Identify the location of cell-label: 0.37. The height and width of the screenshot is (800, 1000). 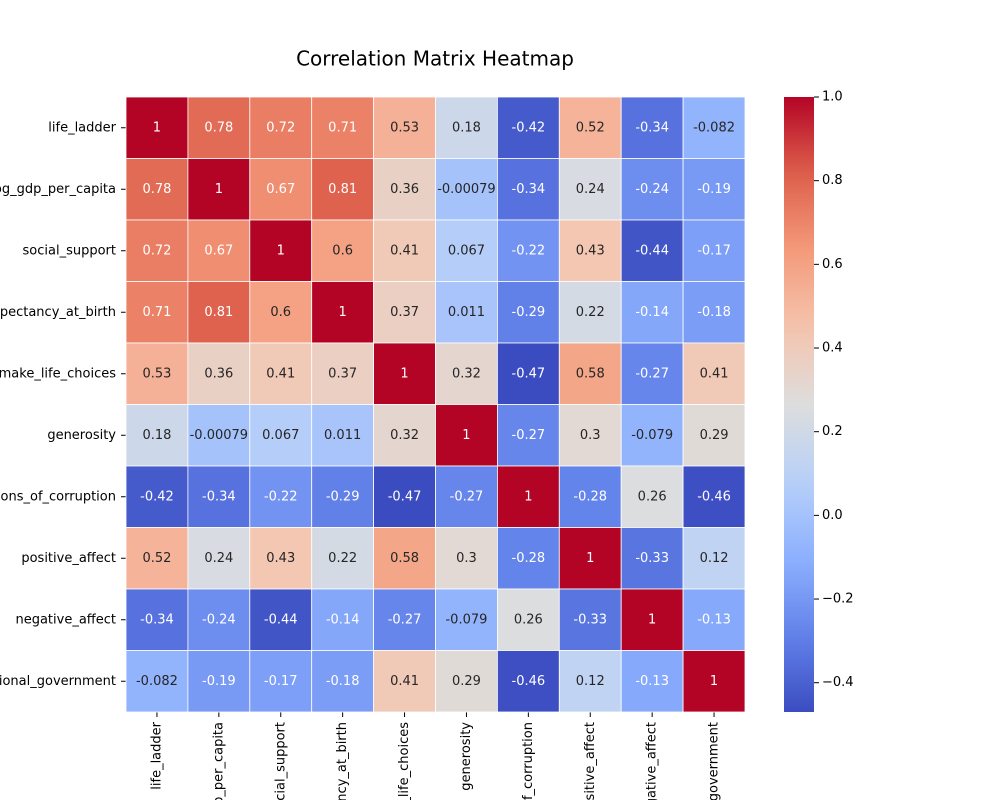
(342, 373).